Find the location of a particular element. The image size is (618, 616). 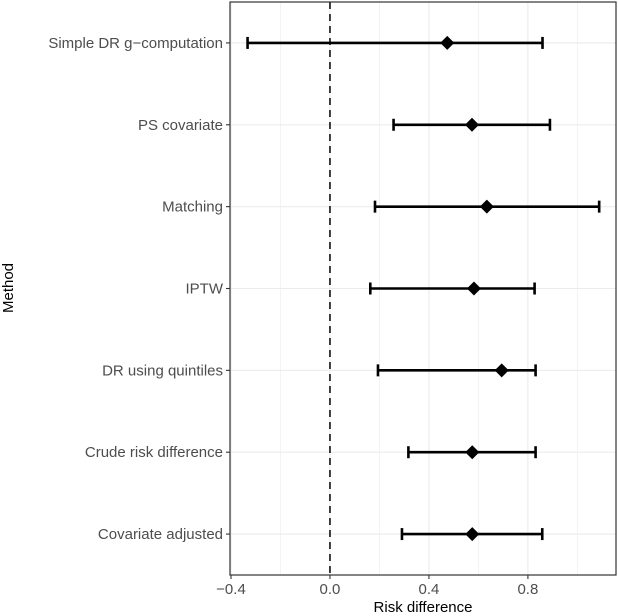

y-tick-label: DR using quintiles is located at coordinates (162, 370).